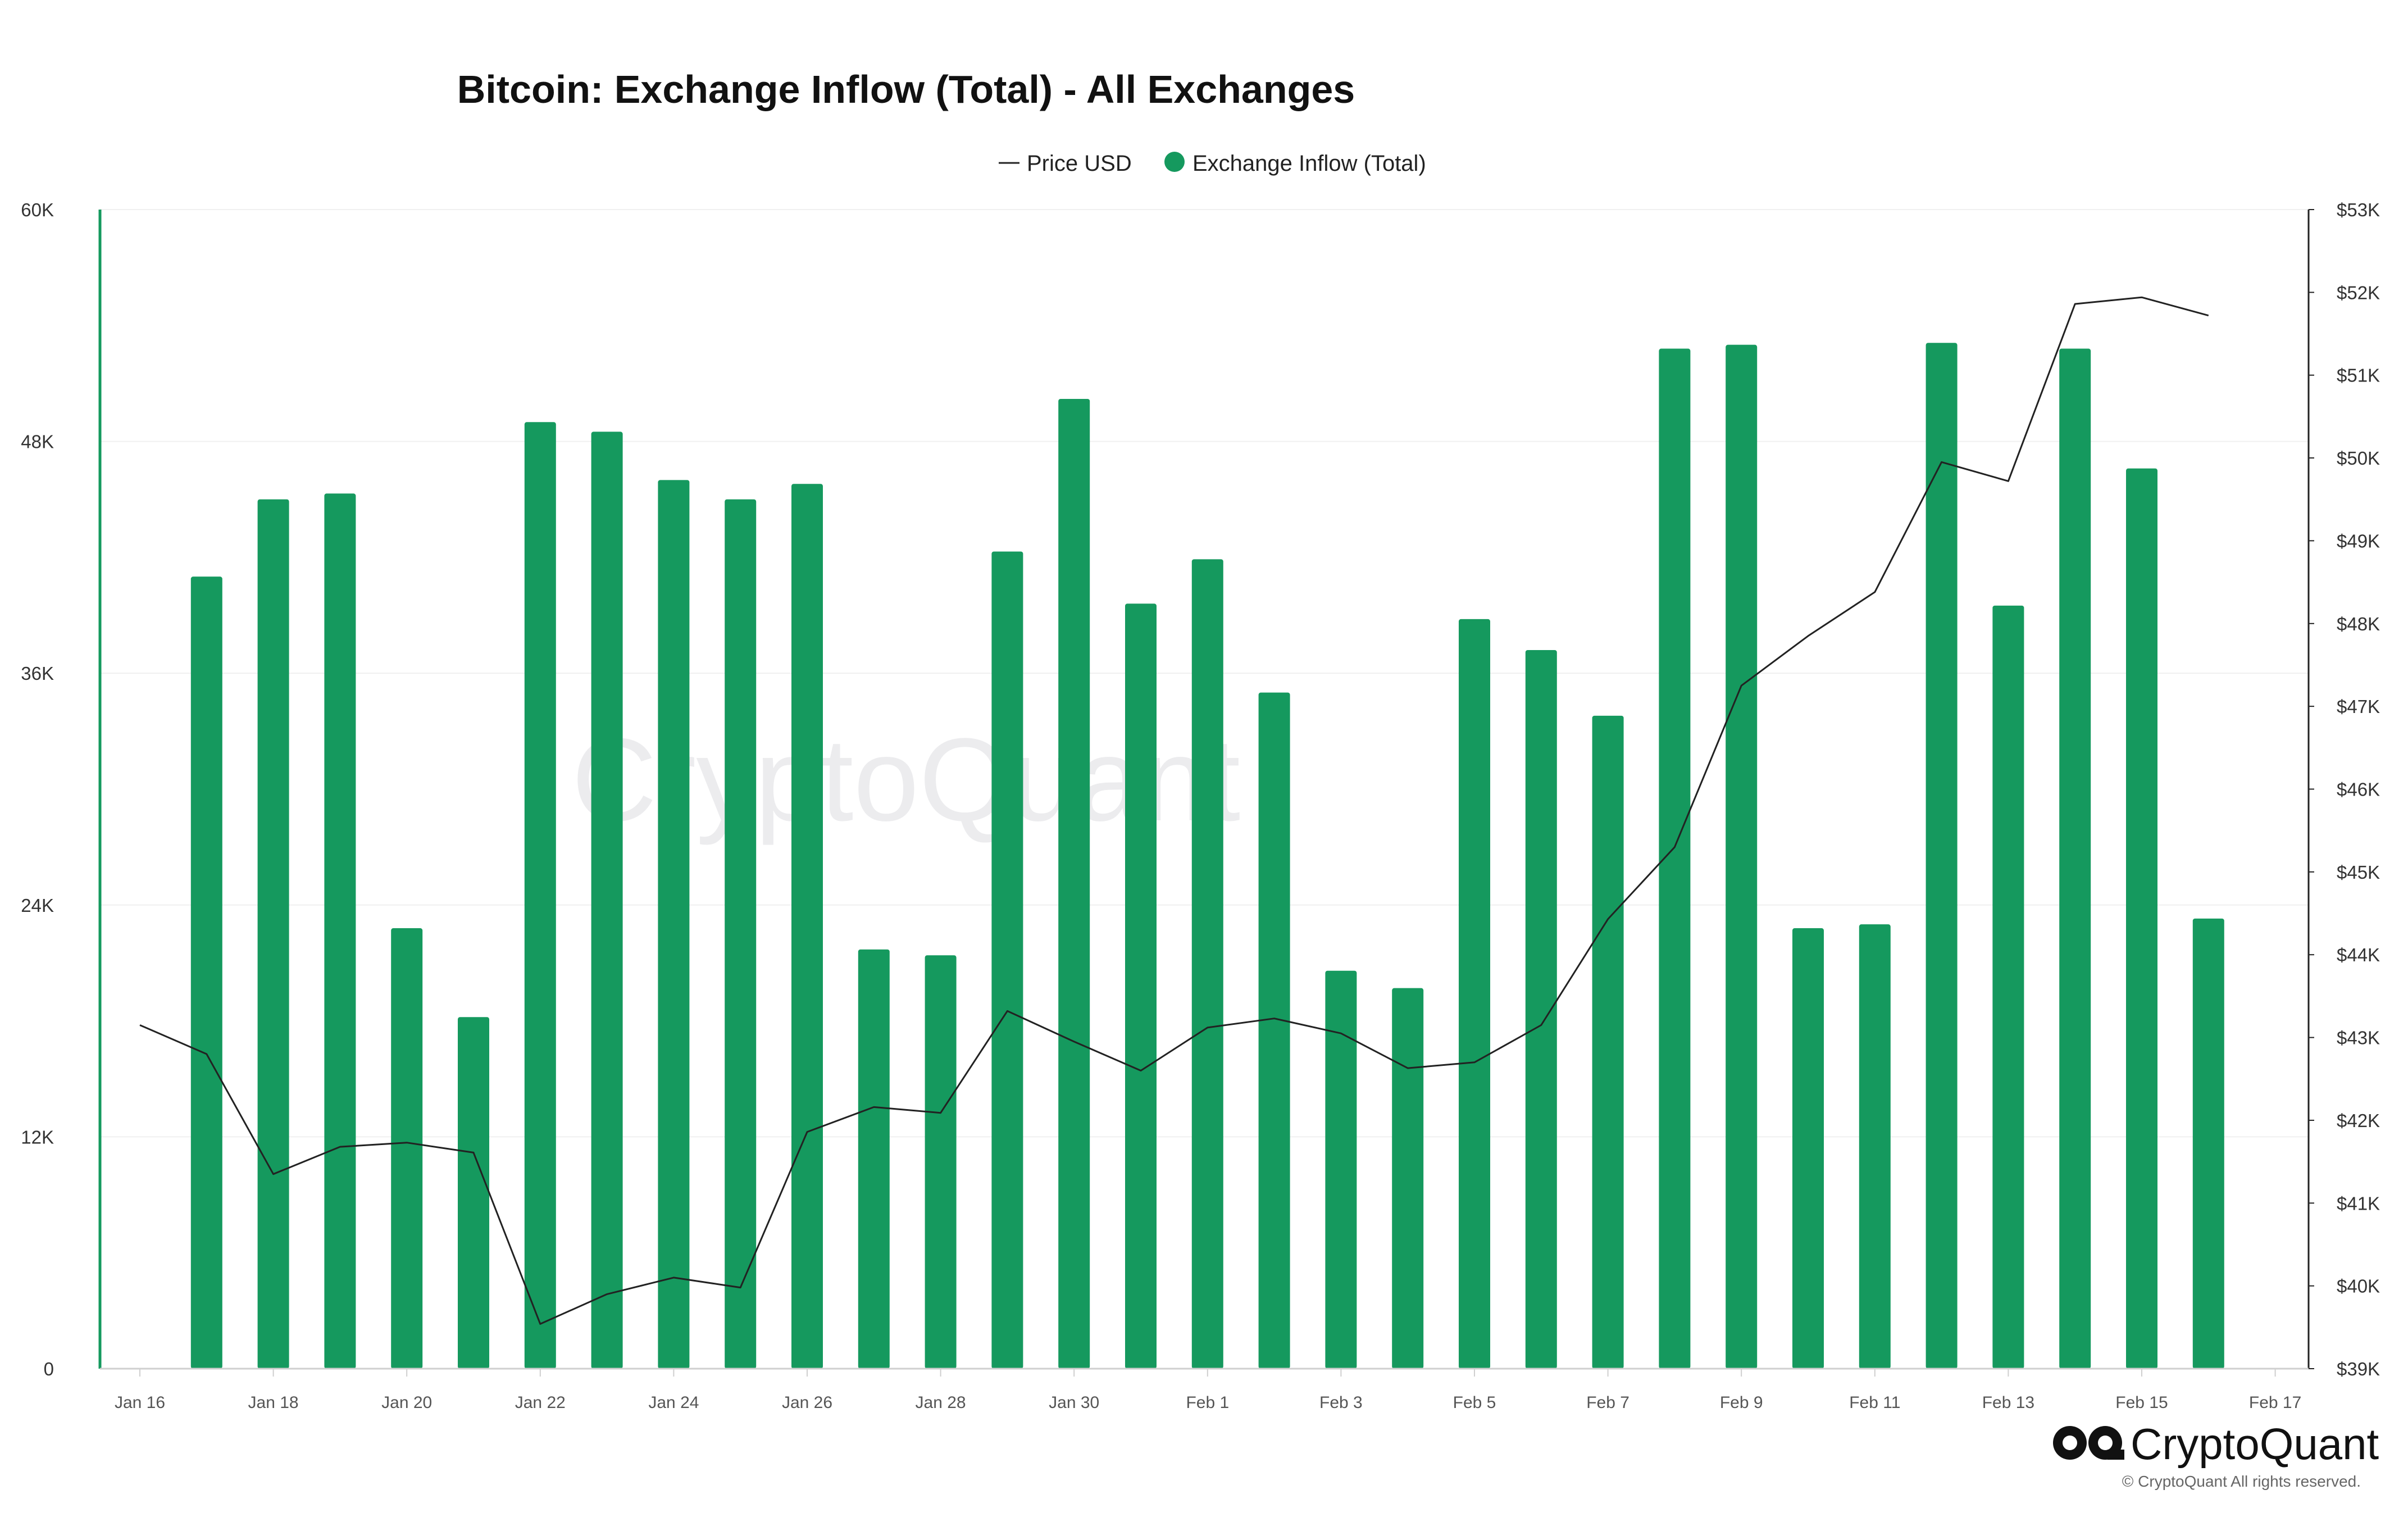 This screenshot has width=2408, height=1517. I want to click on right-tick-label: $45K, so click(2358, 872).